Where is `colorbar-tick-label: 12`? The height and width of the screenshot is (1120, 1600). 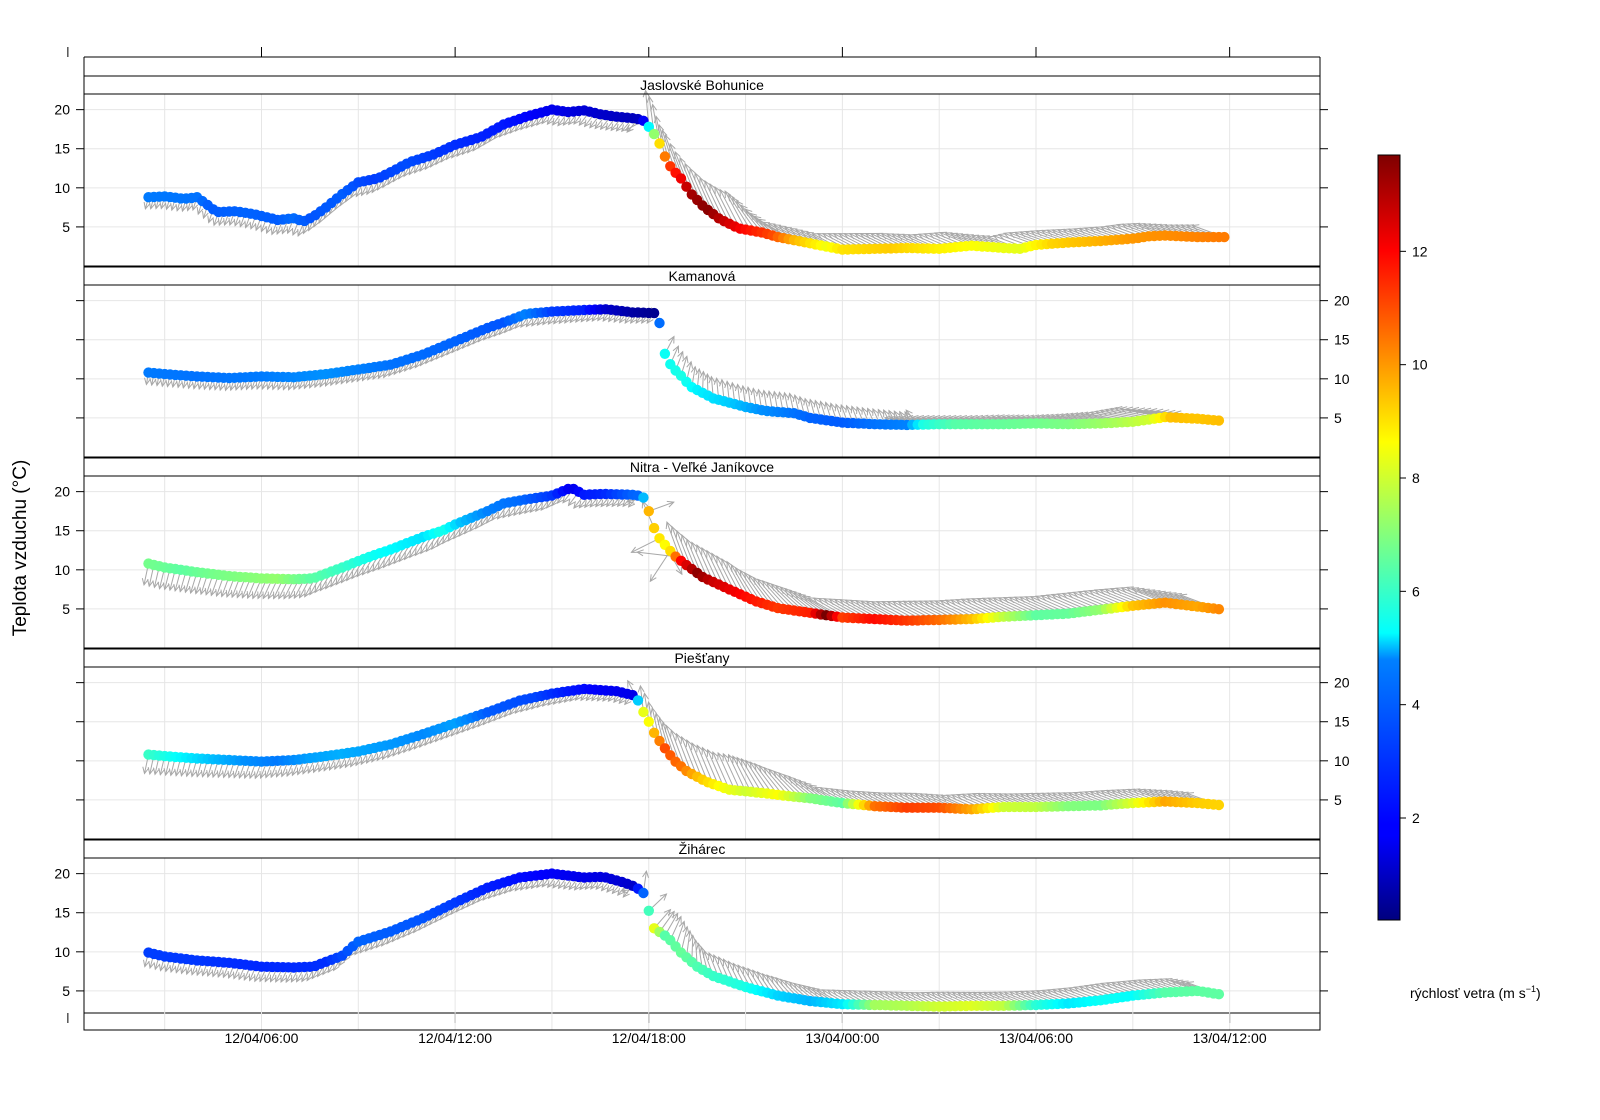 colorbar-tick-label: 12 is located at coordinates (1420, 251).